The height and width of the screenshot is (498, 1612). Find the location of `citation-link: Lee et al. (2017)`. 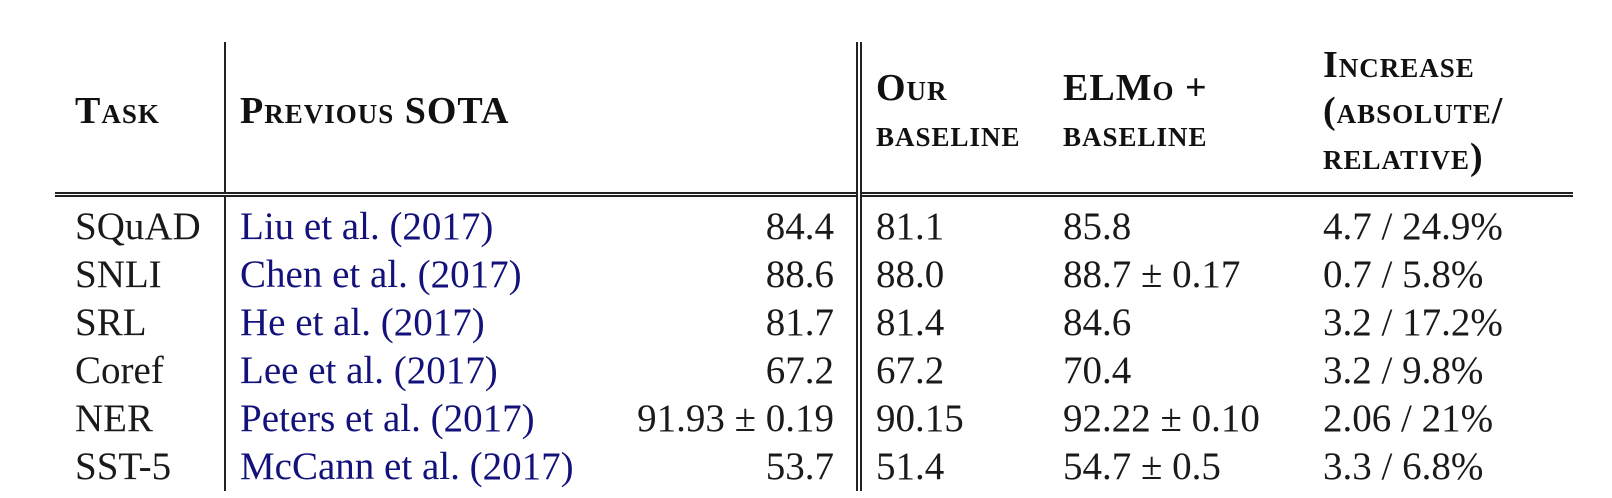

citation-link: Lee et al. (2017) is located at coordinates (369, 370).